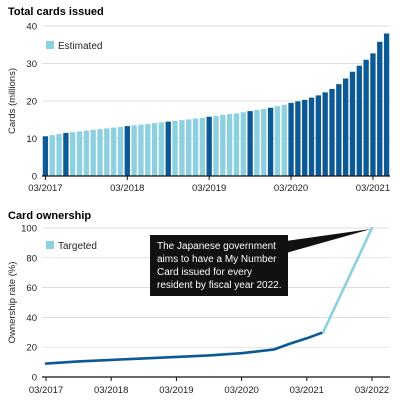 The width and height of the screenshot is (400, 405). Describe the element at coordinates (219, 285) in the screenshot. I see `annotation-text-line: resident by fiscal year 2022.` at that location.